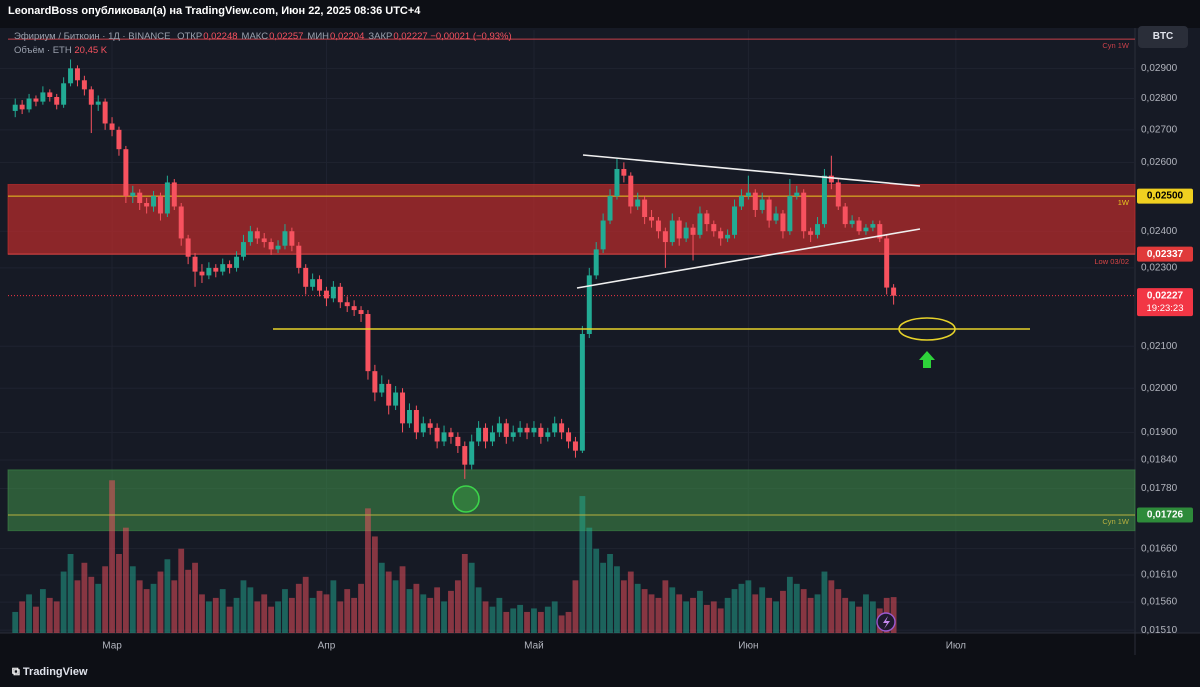  What do you see at coordinates (1163, 37) in the screenshot?
I see `currency-button: BTC` at bounding box center [1163, 37].